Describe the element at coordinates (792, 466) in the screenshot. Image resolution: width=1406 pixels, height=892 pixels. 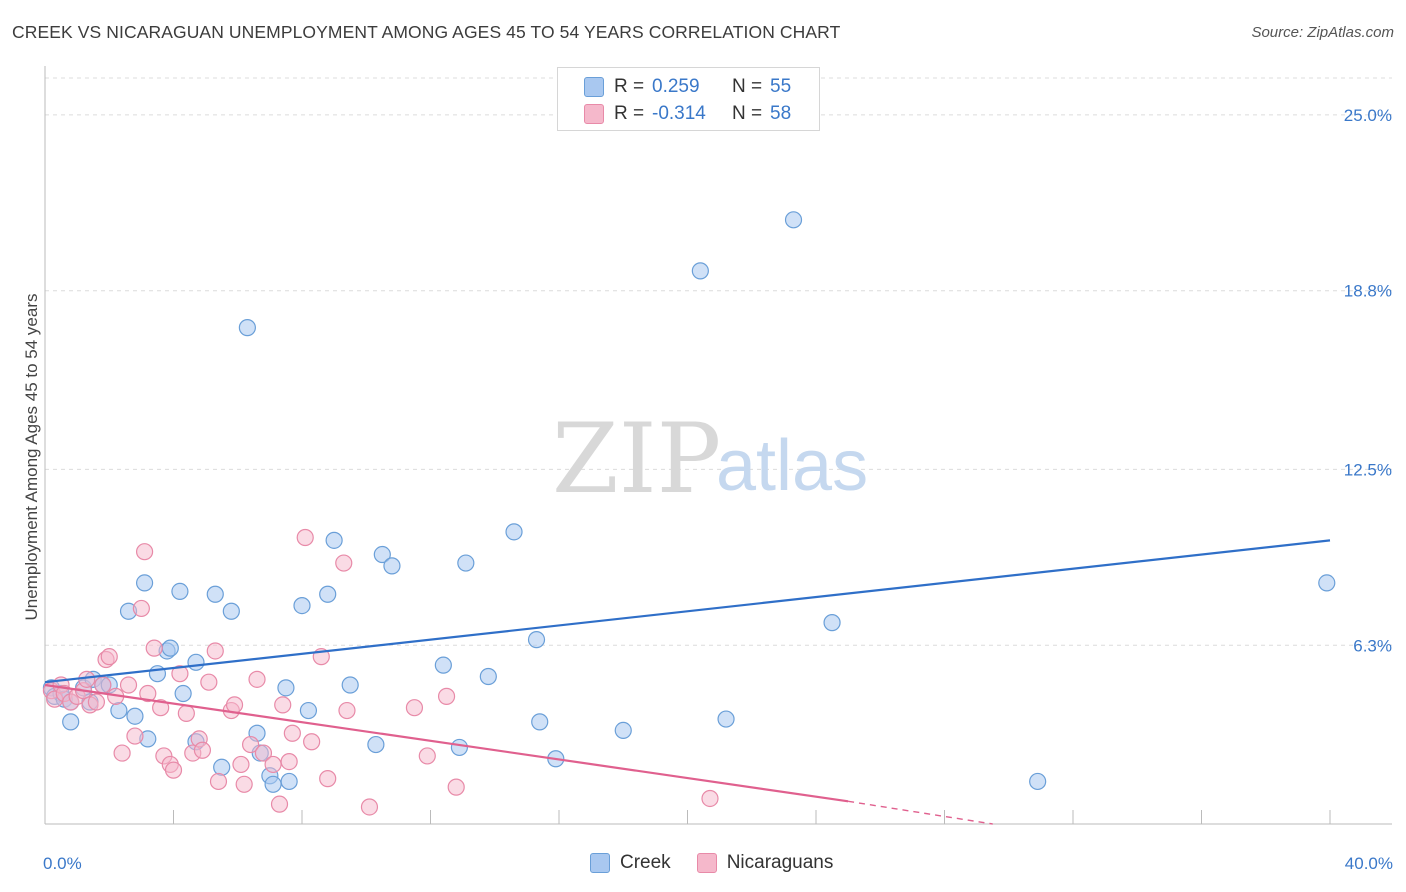
I see `watermark-atlas: atlas` at that location.